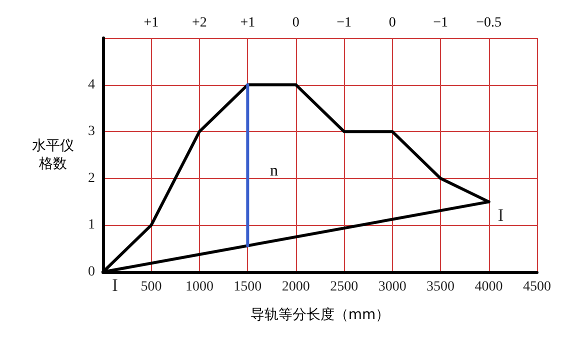 This screenshot has width=578, height=347. Describe the element at coordinates (248, 287) in the screenshot. I see `x-tick-label: 1500` at that location.